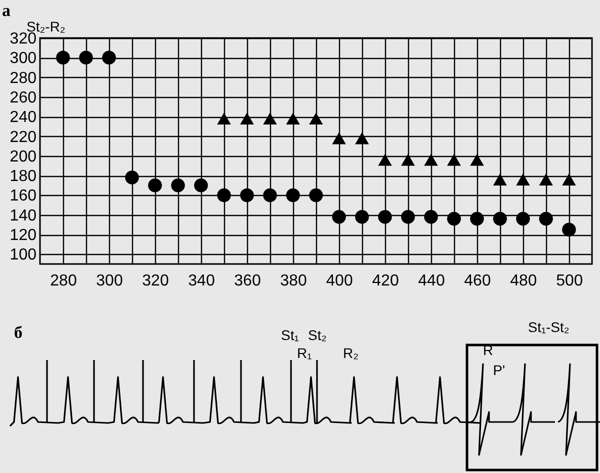 The width and height of the screenshot is (600, 473). I want to click on x-tick-label: 340, so click(201, 281).